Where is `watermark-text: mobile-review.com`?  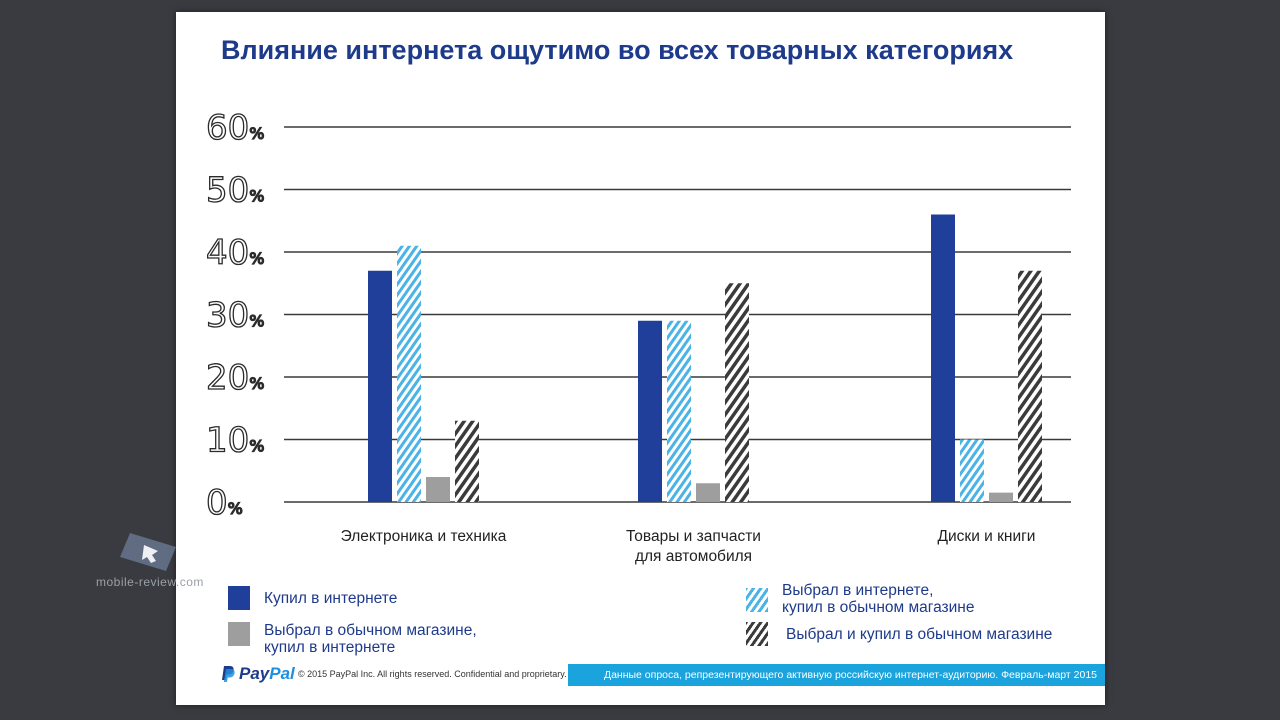 watermark-text: mobile-review.com is located at coordinates (150, 582).